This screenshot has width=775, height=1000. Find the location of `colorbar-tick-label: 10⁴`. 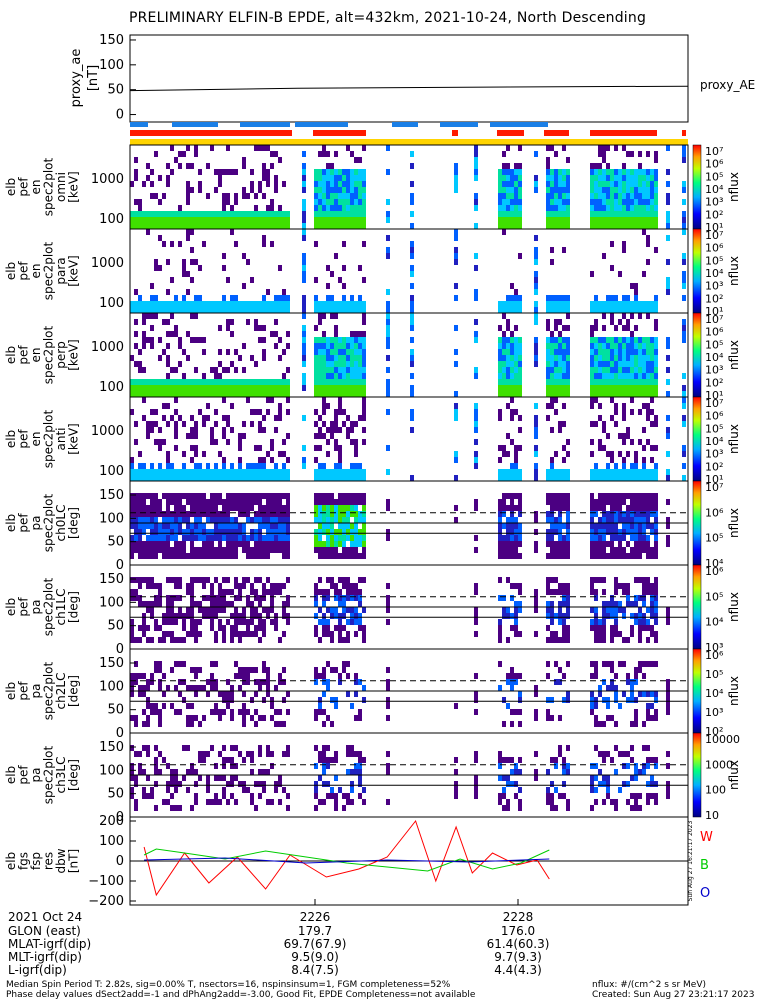

colorbar-tick-label: 10⁴ is located at coordinates (714, 563).